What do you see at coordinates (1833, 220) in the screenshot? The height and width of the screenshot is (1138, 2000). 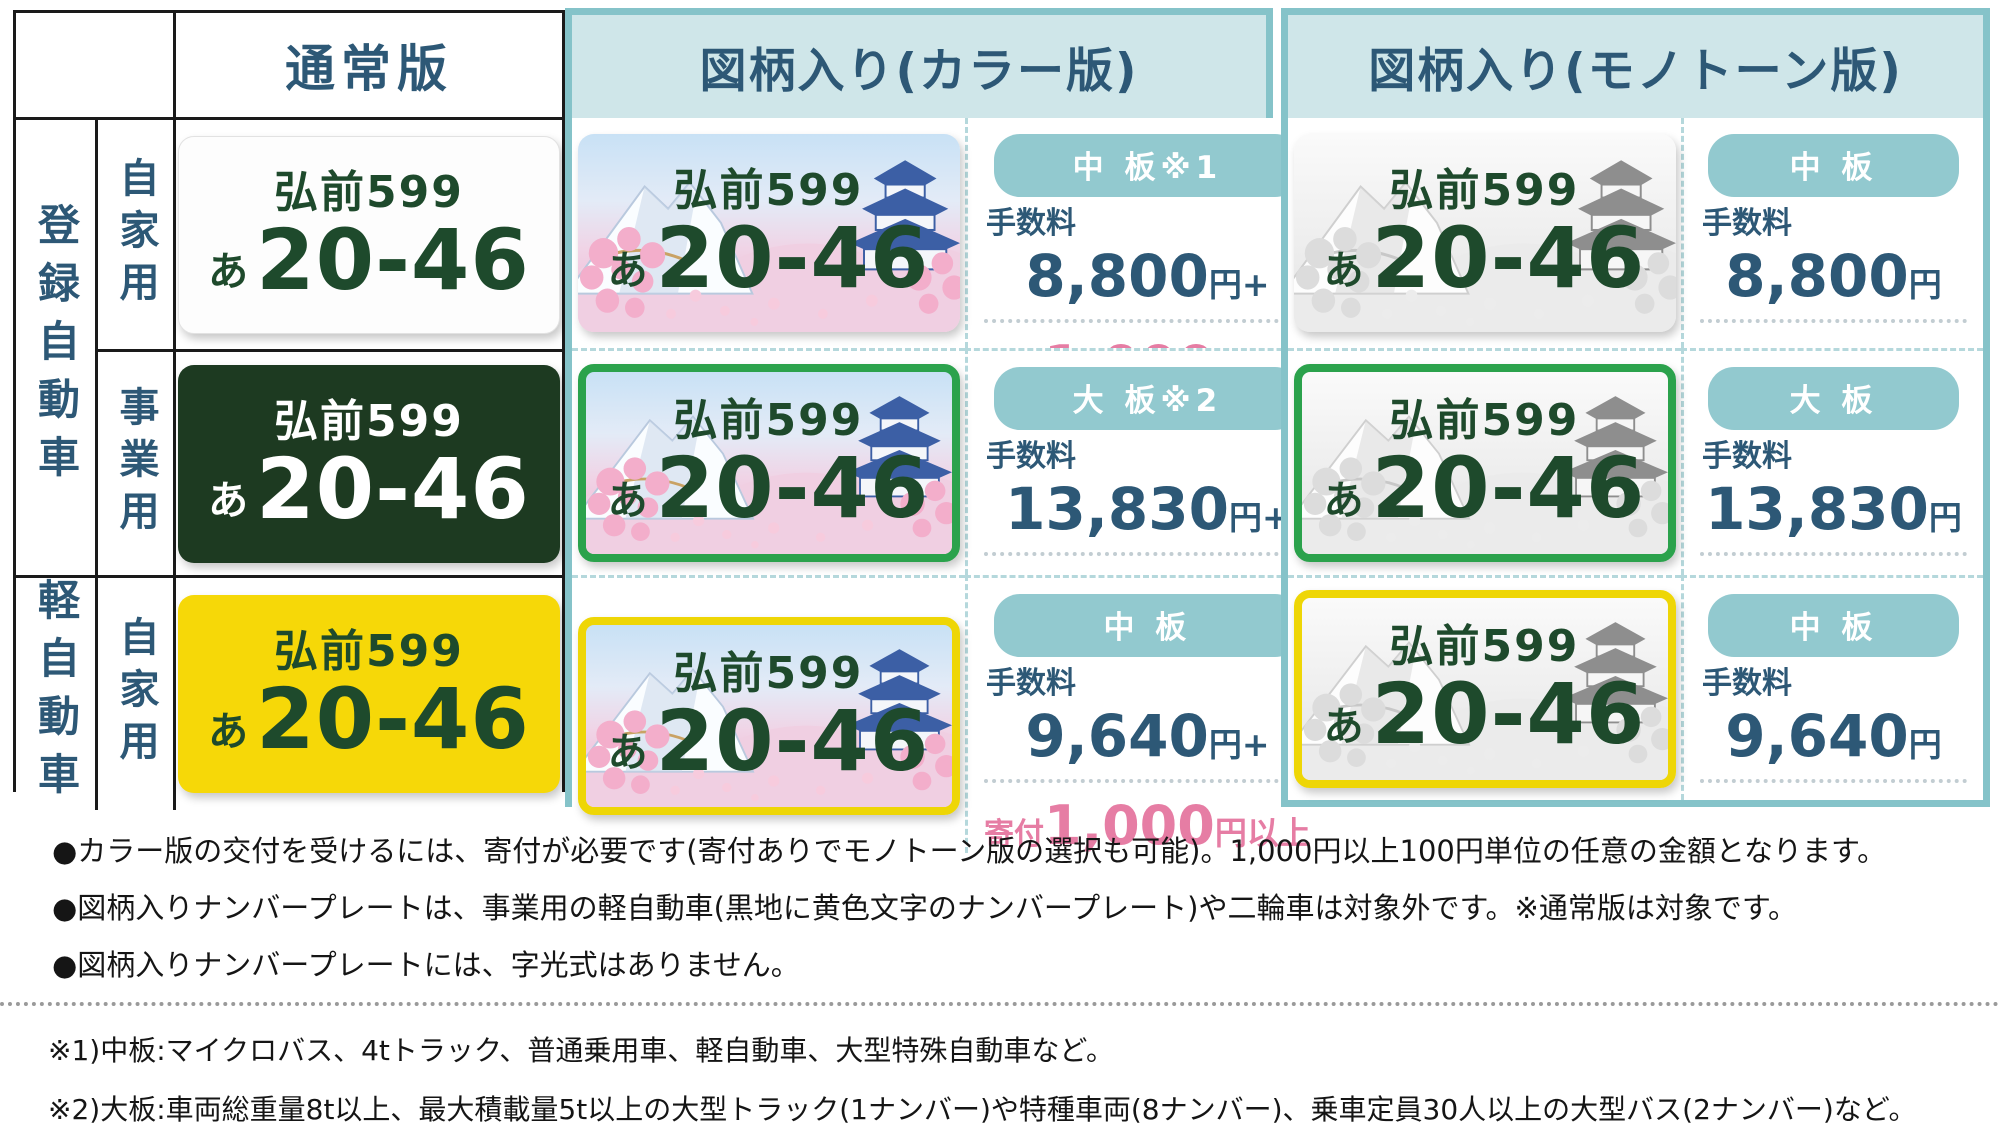 I see `fee-box: 中 板 手数料 8,800円` at bounding box center [1833, 220].